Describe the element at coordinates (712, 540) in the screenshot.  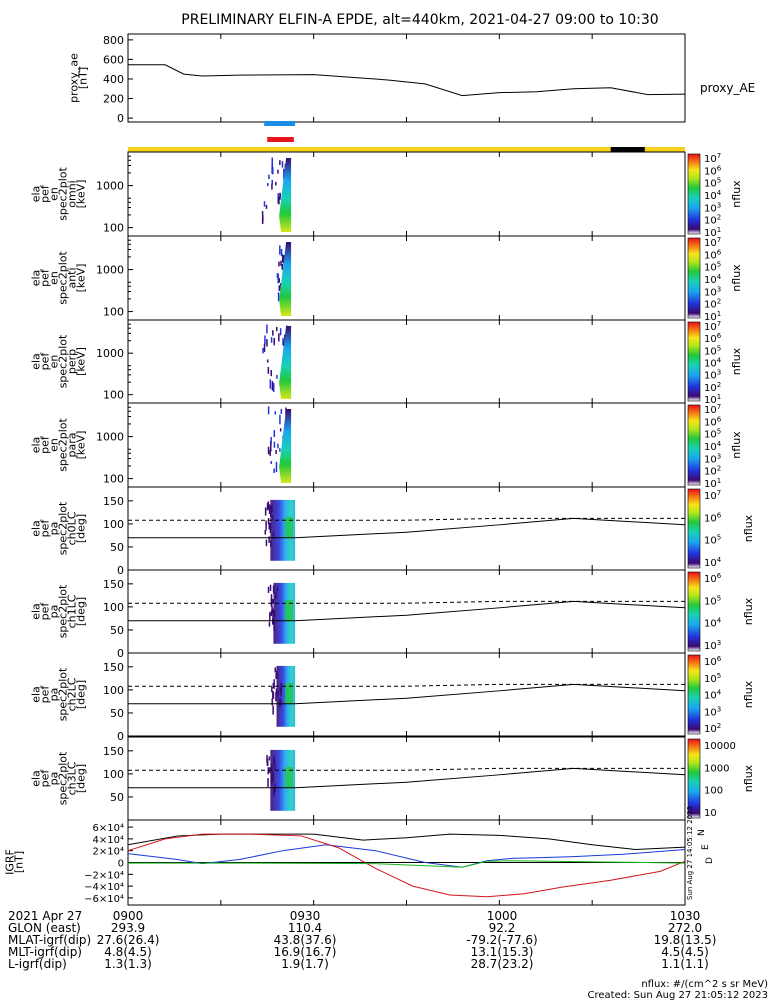
I see `pa-colorbar-tick-label: 10⁵` at that location.